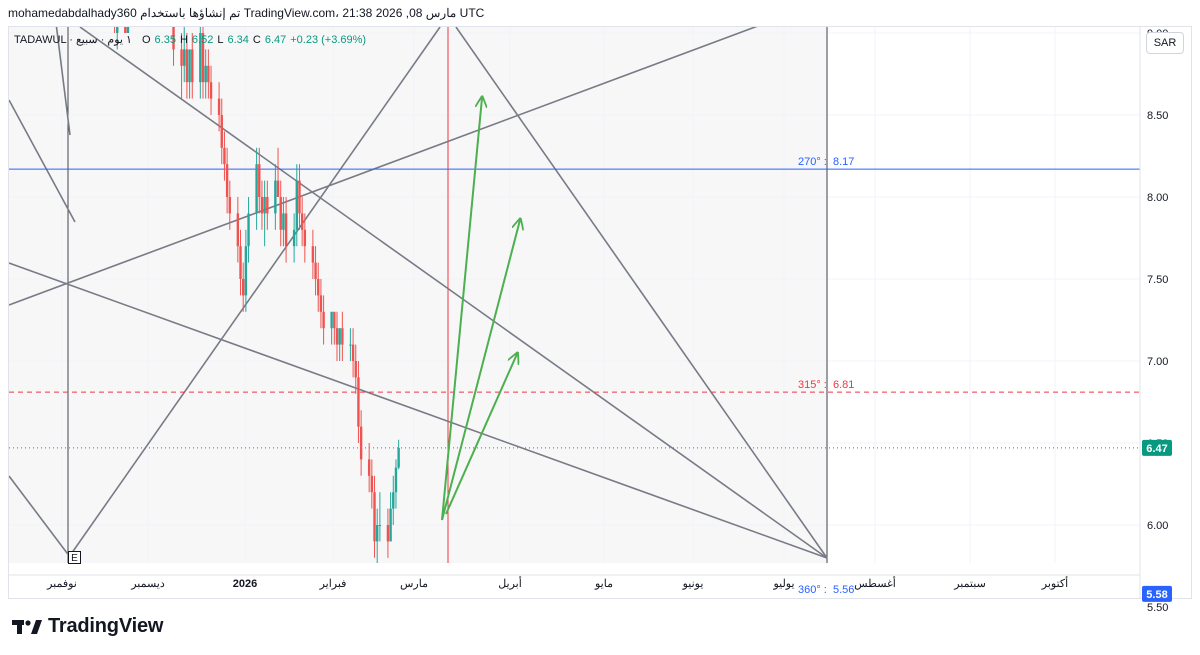  I want to click on level-angle-label: 360° :, so click(812, 590).